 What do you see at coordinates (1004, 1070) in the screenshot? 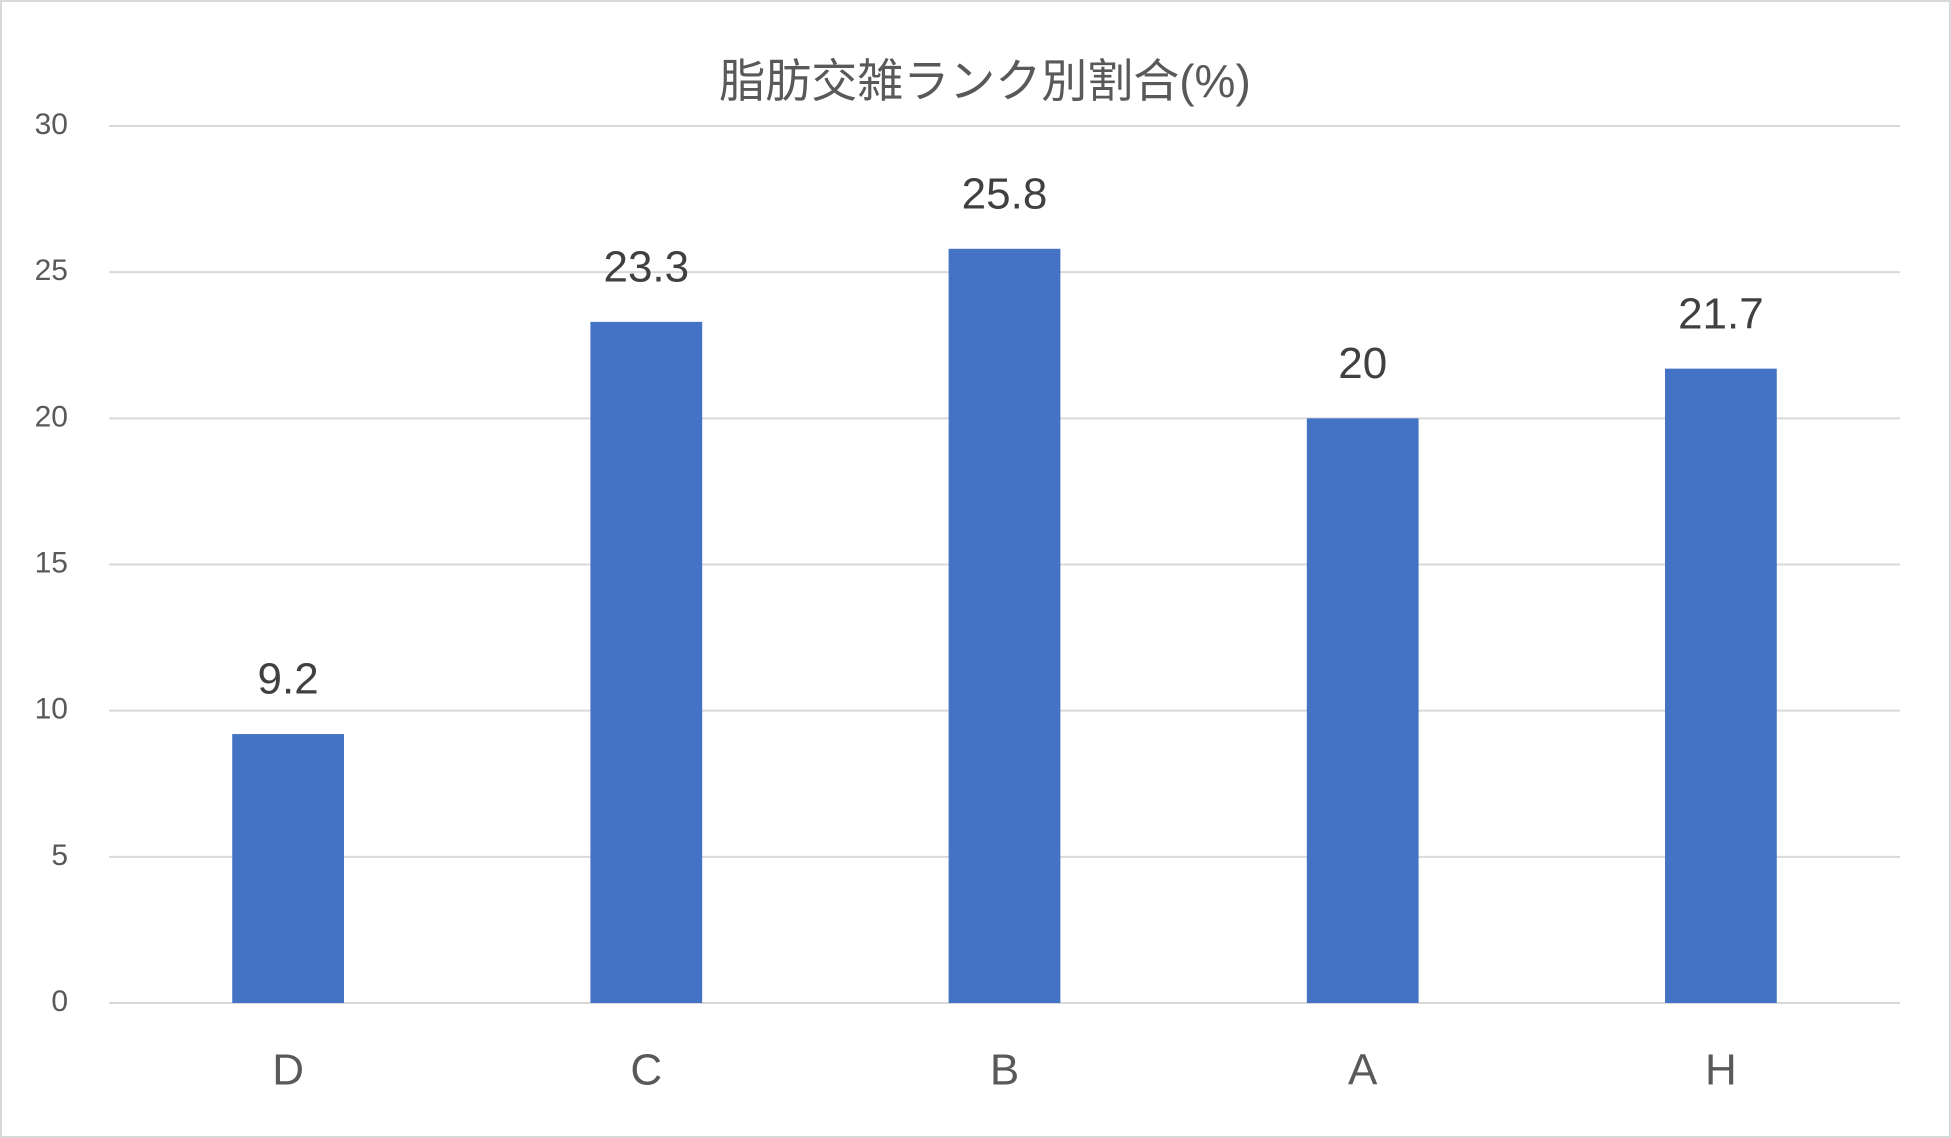
I see `x-tick-label: B` at bounding box center [1004, 1070].